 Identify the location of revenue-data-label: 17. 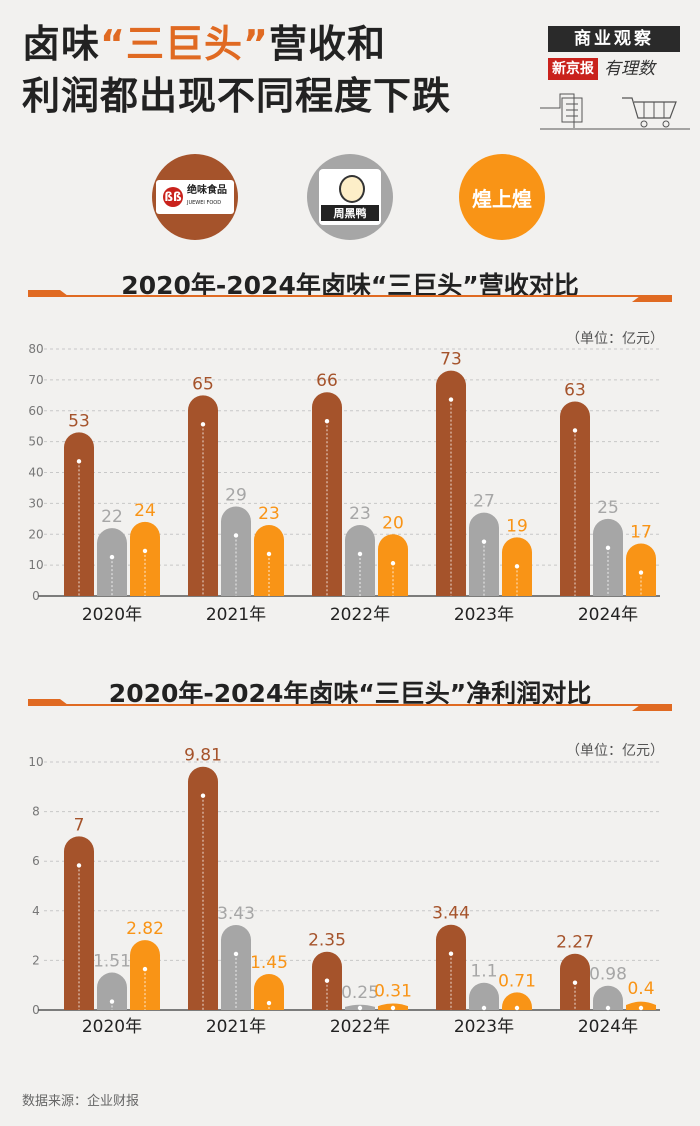
(641, 533).